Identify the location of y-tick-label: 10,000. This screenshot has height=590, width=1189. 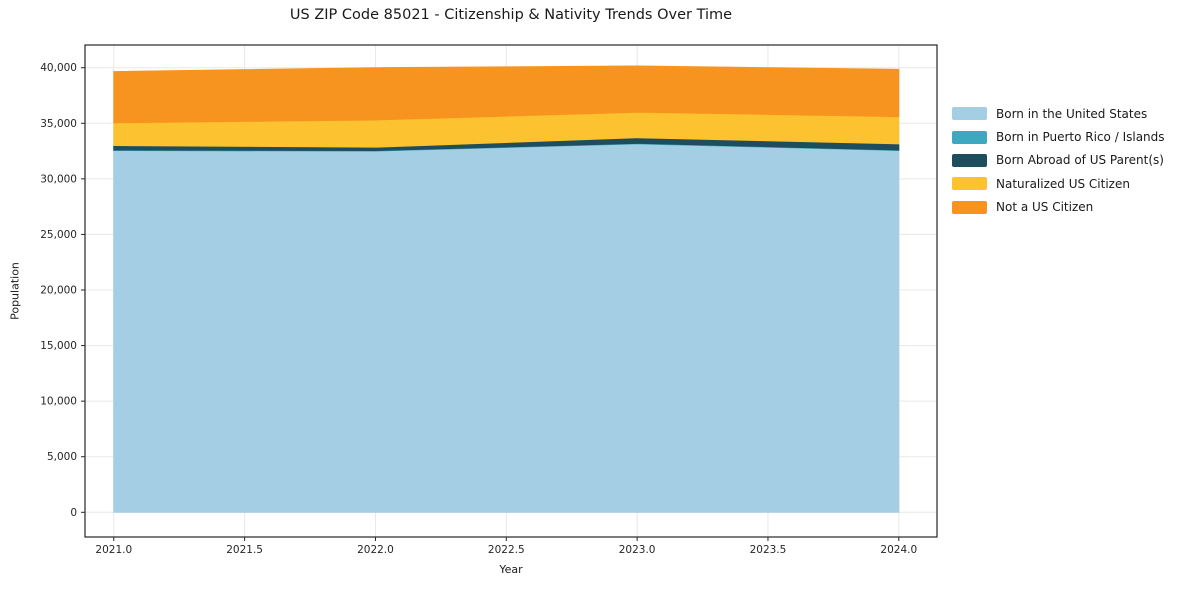
(58, 402).